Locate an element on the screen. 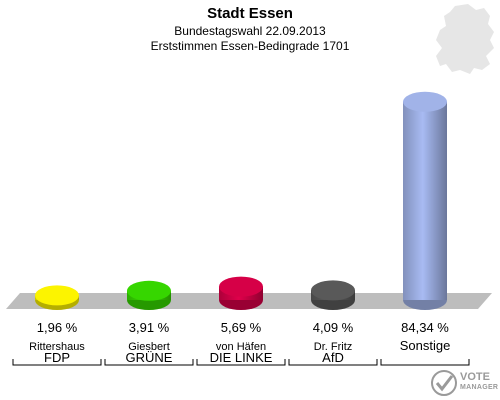 This screenshot has width=500, height=400. value-label: 3,91 % is located at coordinates (149, 327).